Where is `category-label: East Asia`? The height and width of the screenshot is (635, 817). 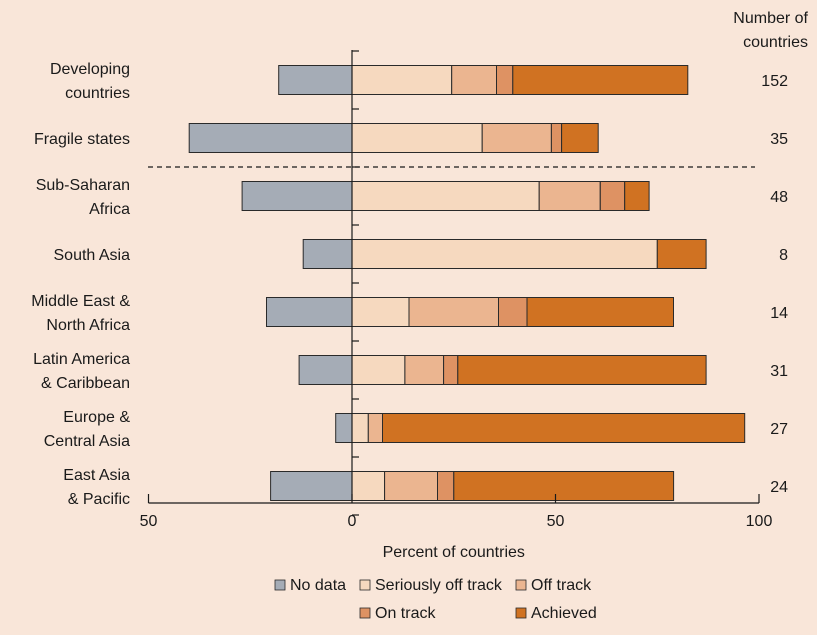 category-label: East Asia is located at coordinates (96, 475).